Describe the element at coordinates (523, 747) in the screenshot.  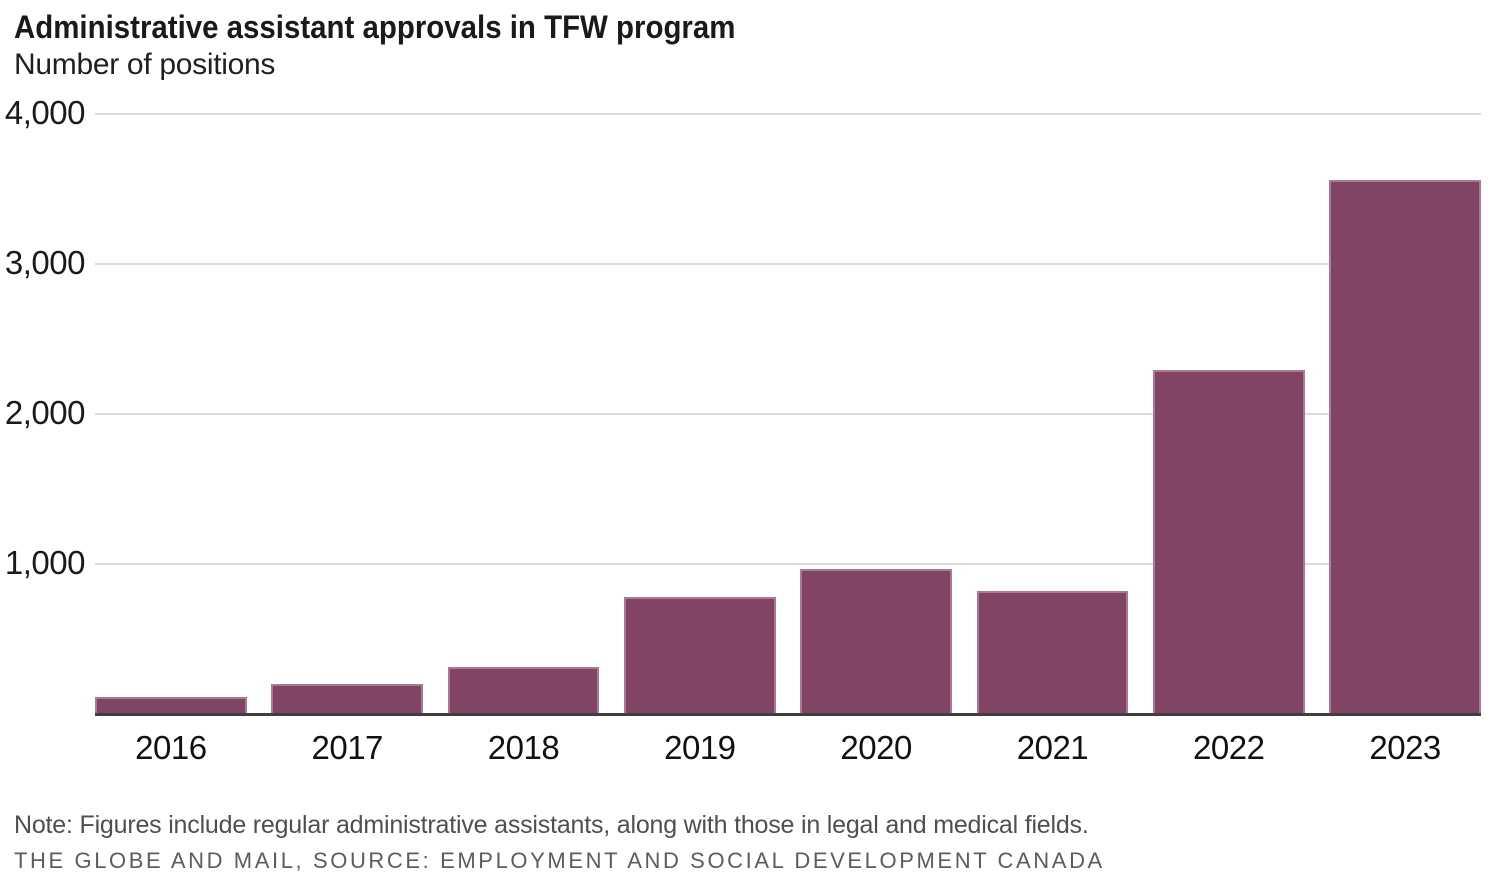
I see `x-tick-label: 2018` at that location.